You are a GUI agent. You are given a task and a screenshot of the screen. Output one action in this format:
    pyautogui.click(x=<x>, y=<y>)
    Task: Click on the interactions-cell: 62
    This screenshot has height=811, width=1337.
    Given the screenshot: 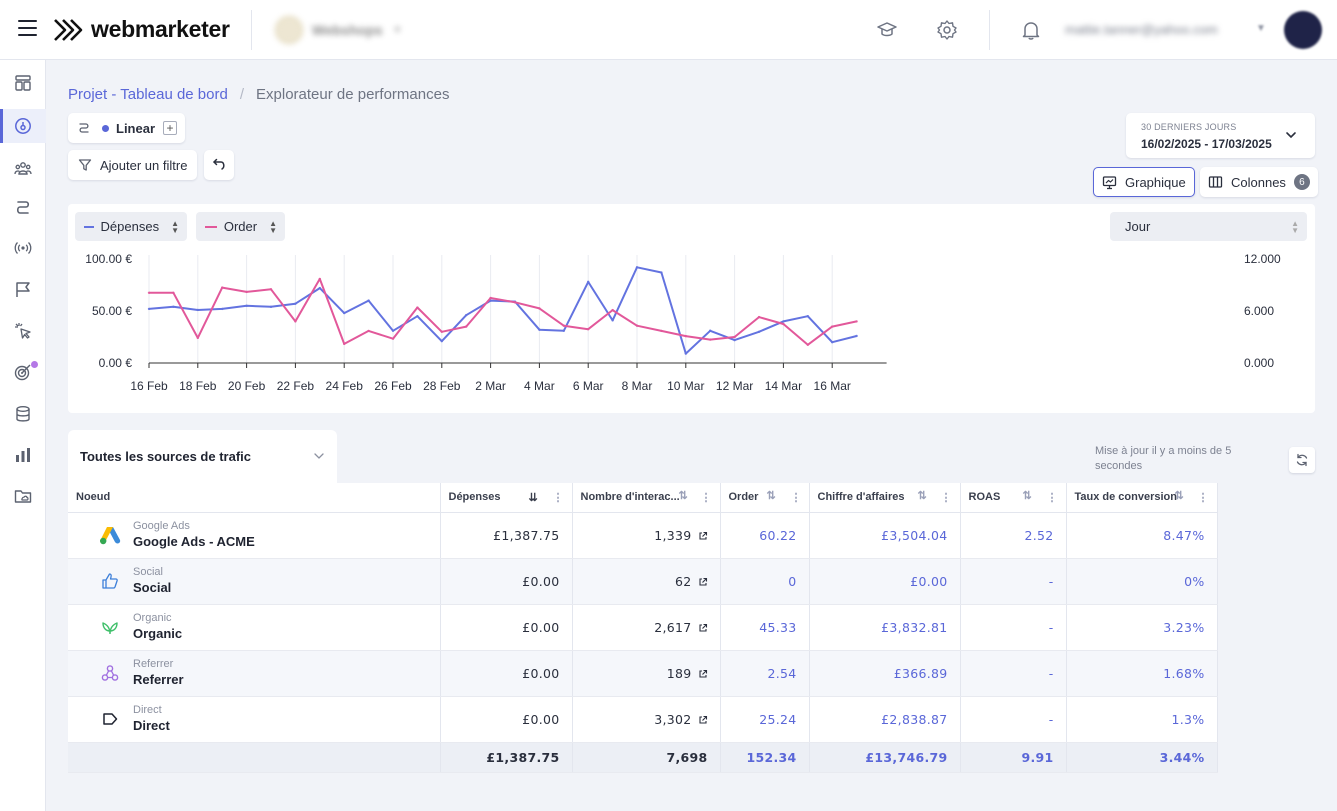 What is the action you would take?
    pyautogui.click(x=646, y=581)
    